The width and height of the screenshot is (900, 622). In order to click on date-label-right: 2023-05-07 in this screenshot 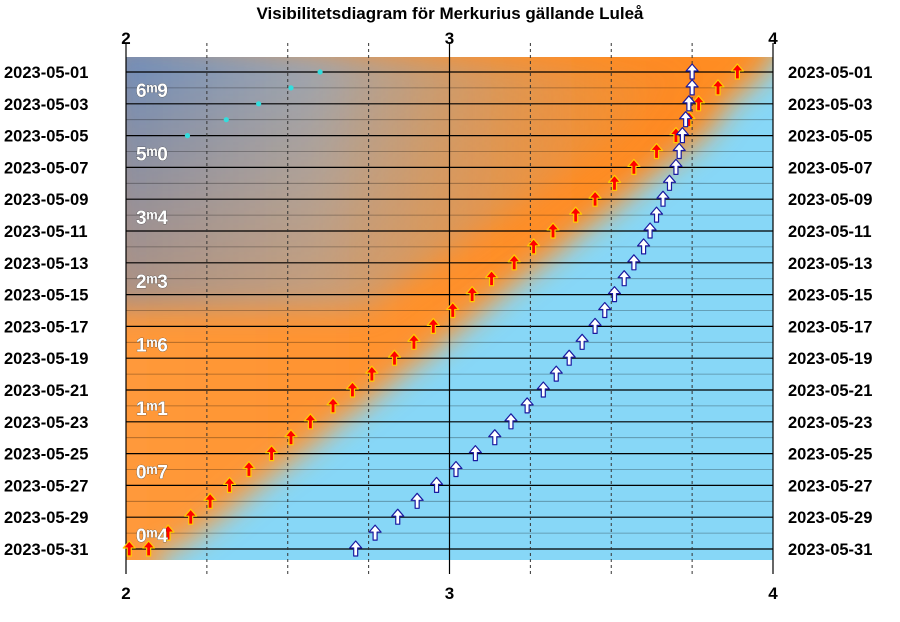, I will do `click(830, 168)`.